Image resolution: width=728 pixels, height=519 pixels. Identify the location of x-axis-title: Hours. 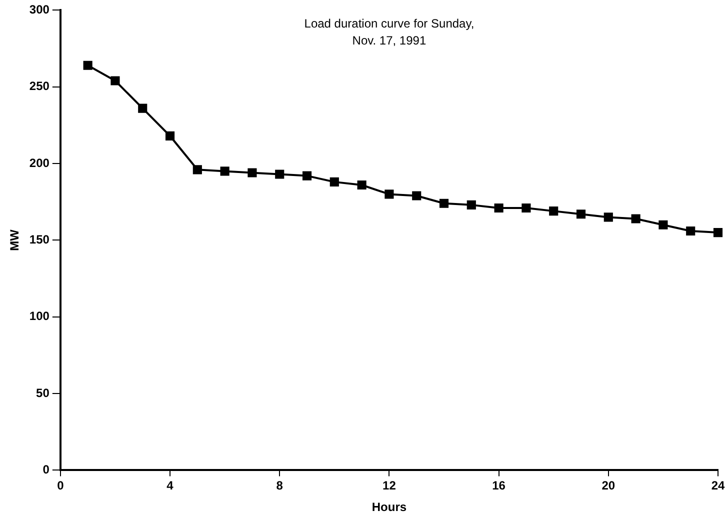
(389, 507).